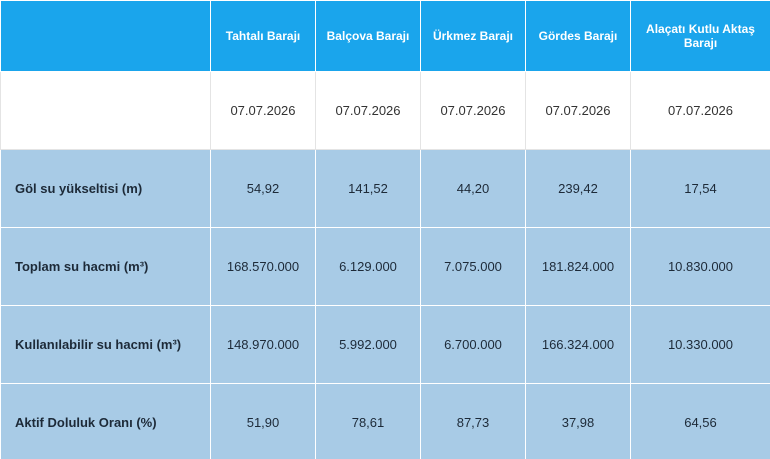 The image size is (770, 459). What do you see at coordinates (473, 188) in the screenshot?
I see `value-cell: 44,20` at bounding box center [473, 188].